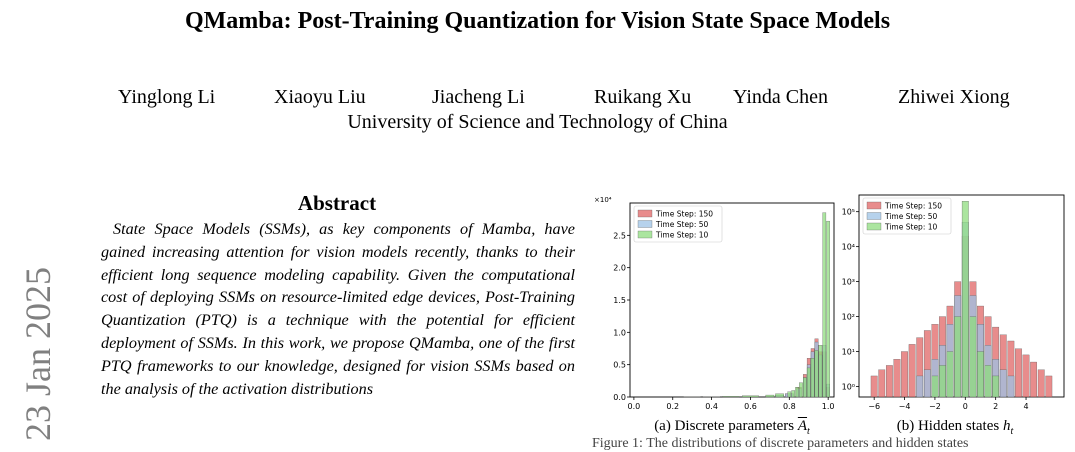 This screenshot has height=452, width=1075. What do you see at coordinates (848, 212) in the screenshot?
I see `y-tick-label: 10⁵` at bounding box center [848, 212].